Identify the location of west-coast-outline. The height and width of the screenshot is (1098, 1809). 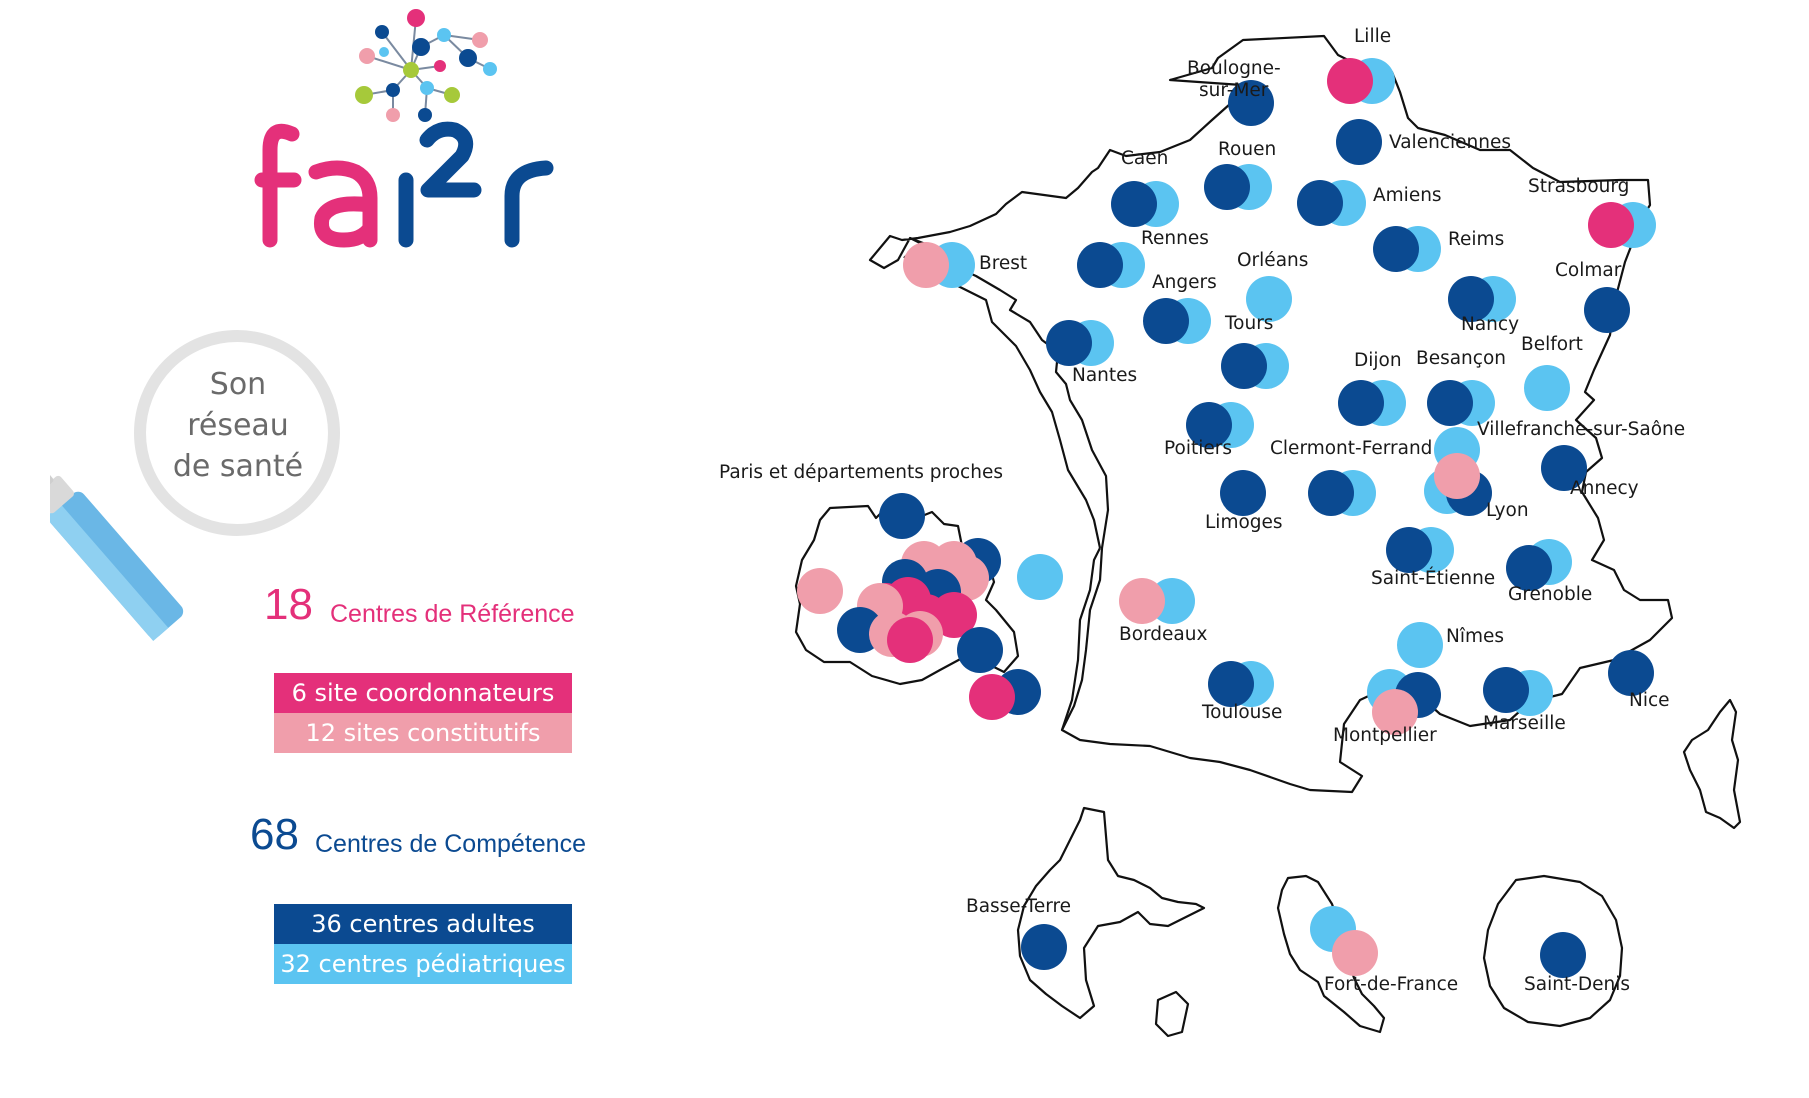
(1080, 639).